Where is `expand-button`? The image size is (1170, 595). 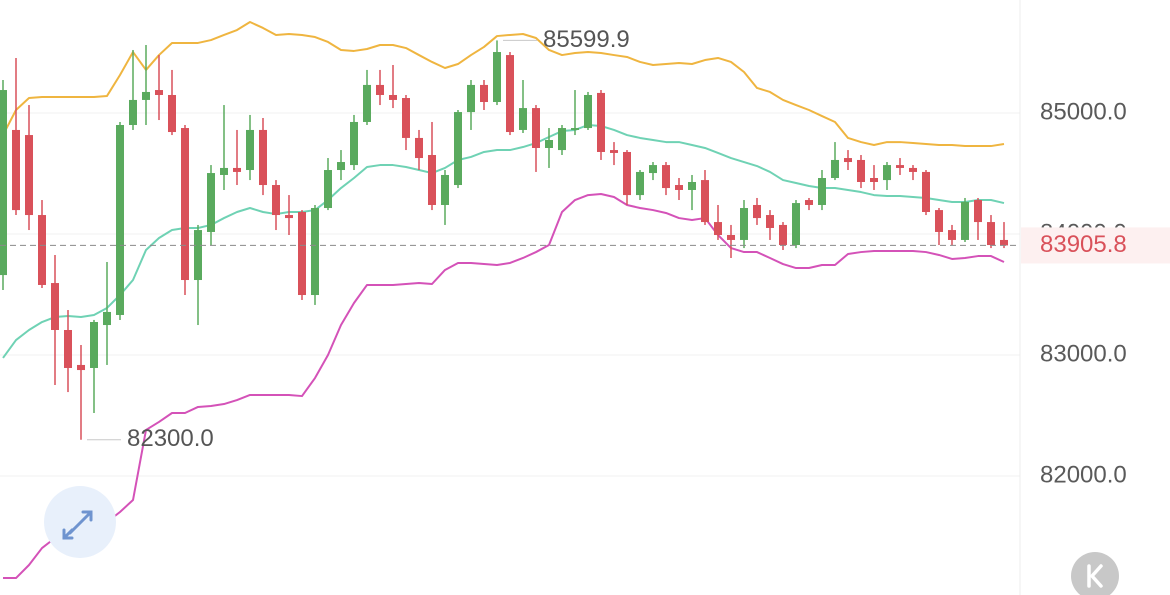 expand-button is located at coordinates (80, 522).